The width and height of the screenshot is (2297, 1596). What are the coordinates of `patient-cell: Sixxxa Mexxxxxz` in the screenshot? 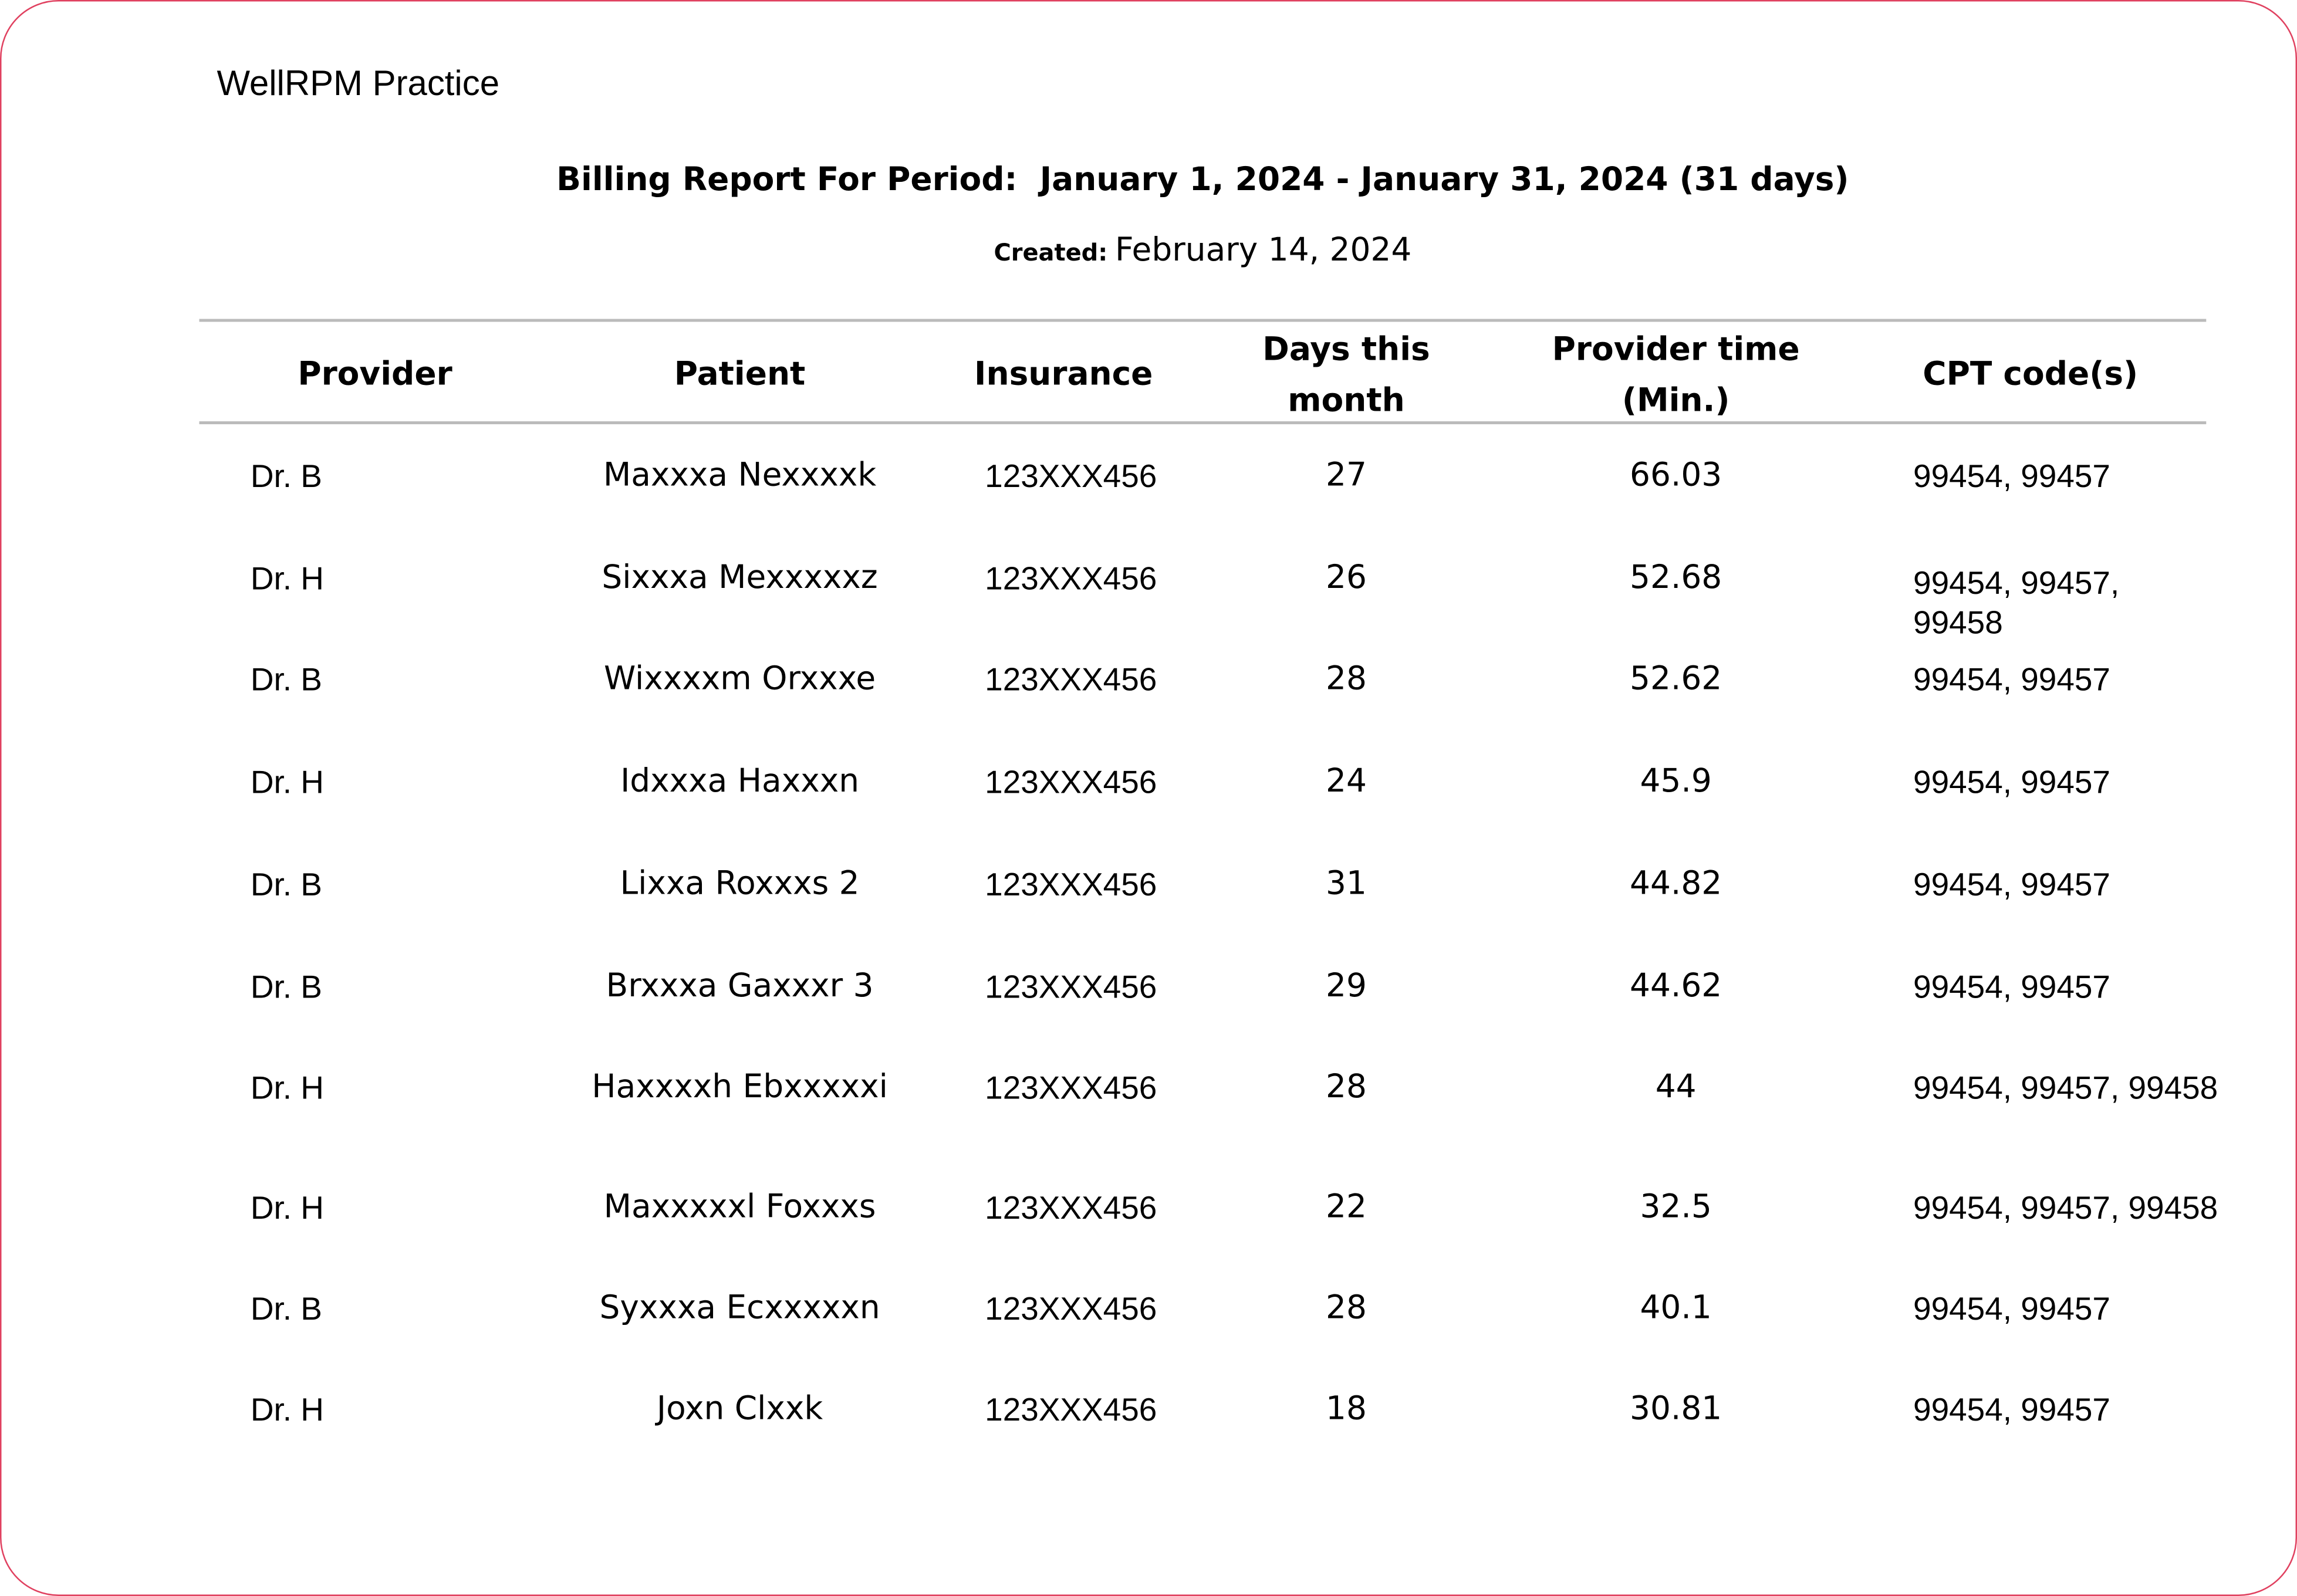 It's located at (740, 578).